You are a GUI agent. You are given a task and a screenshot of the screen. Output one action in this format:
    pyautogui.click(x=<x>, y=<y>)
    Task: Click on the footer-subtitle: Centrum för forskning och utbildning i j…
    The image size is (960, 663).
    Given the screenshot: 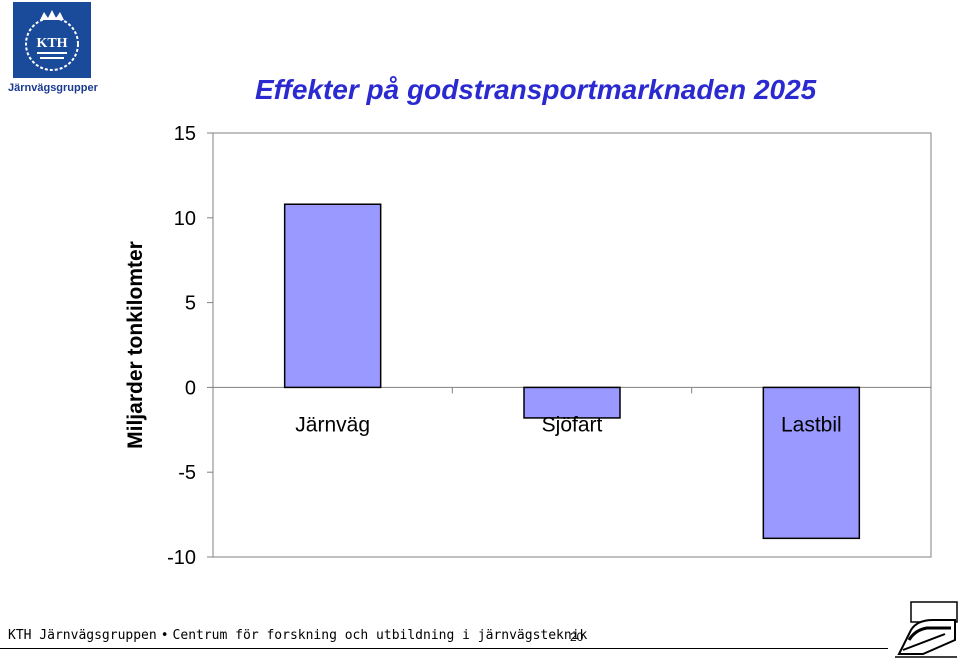 What is the action you would take?
    pyautogui.click(x=380, y=635)
    